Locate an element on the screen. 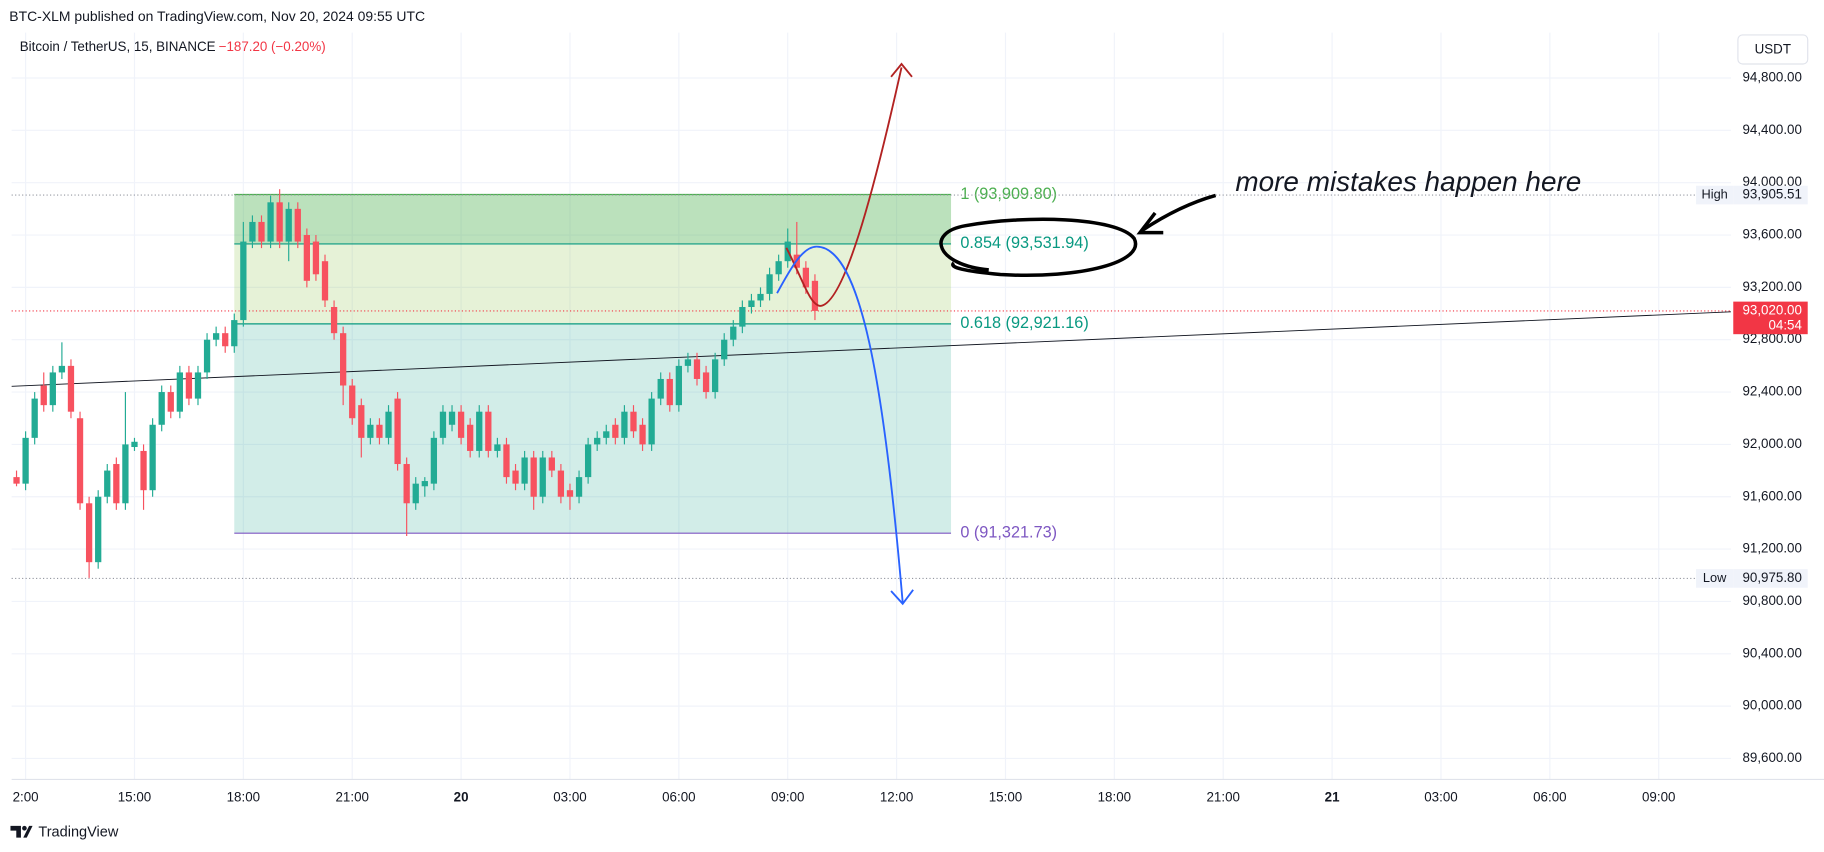  y-tick-label: 92,000.00 is located at coordinates (1771, 443).